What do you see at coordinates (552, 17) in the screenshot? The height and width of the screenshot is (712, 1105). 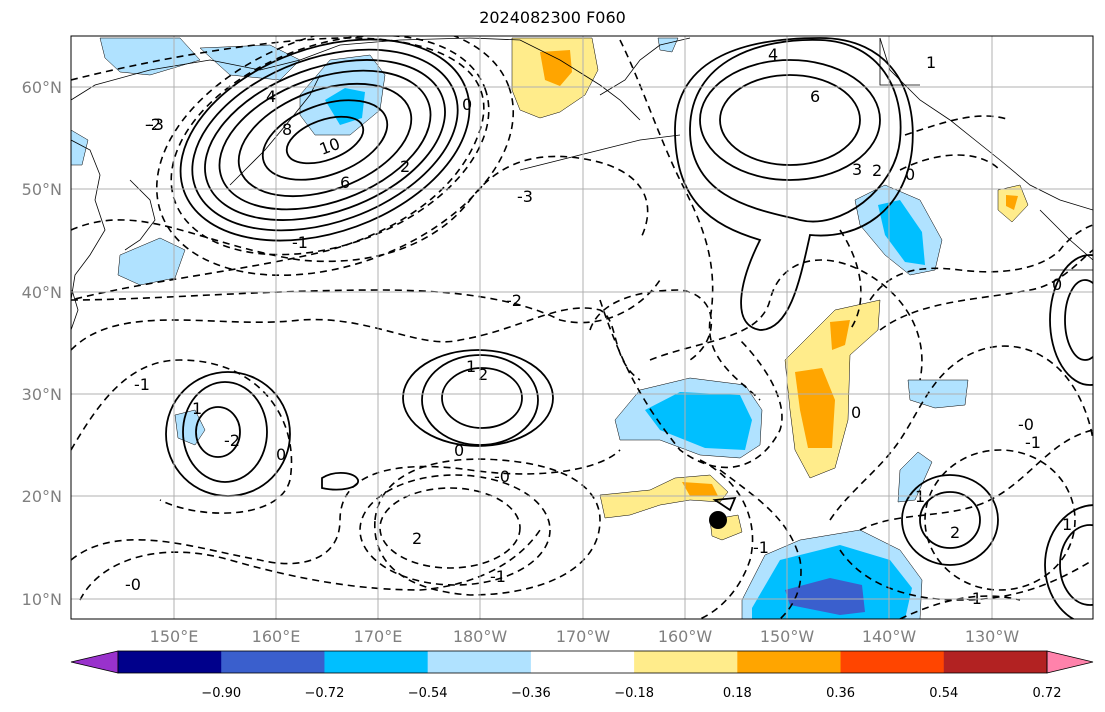 I see `map-title: 2024082300 F060` at bounding box center [552, 17].